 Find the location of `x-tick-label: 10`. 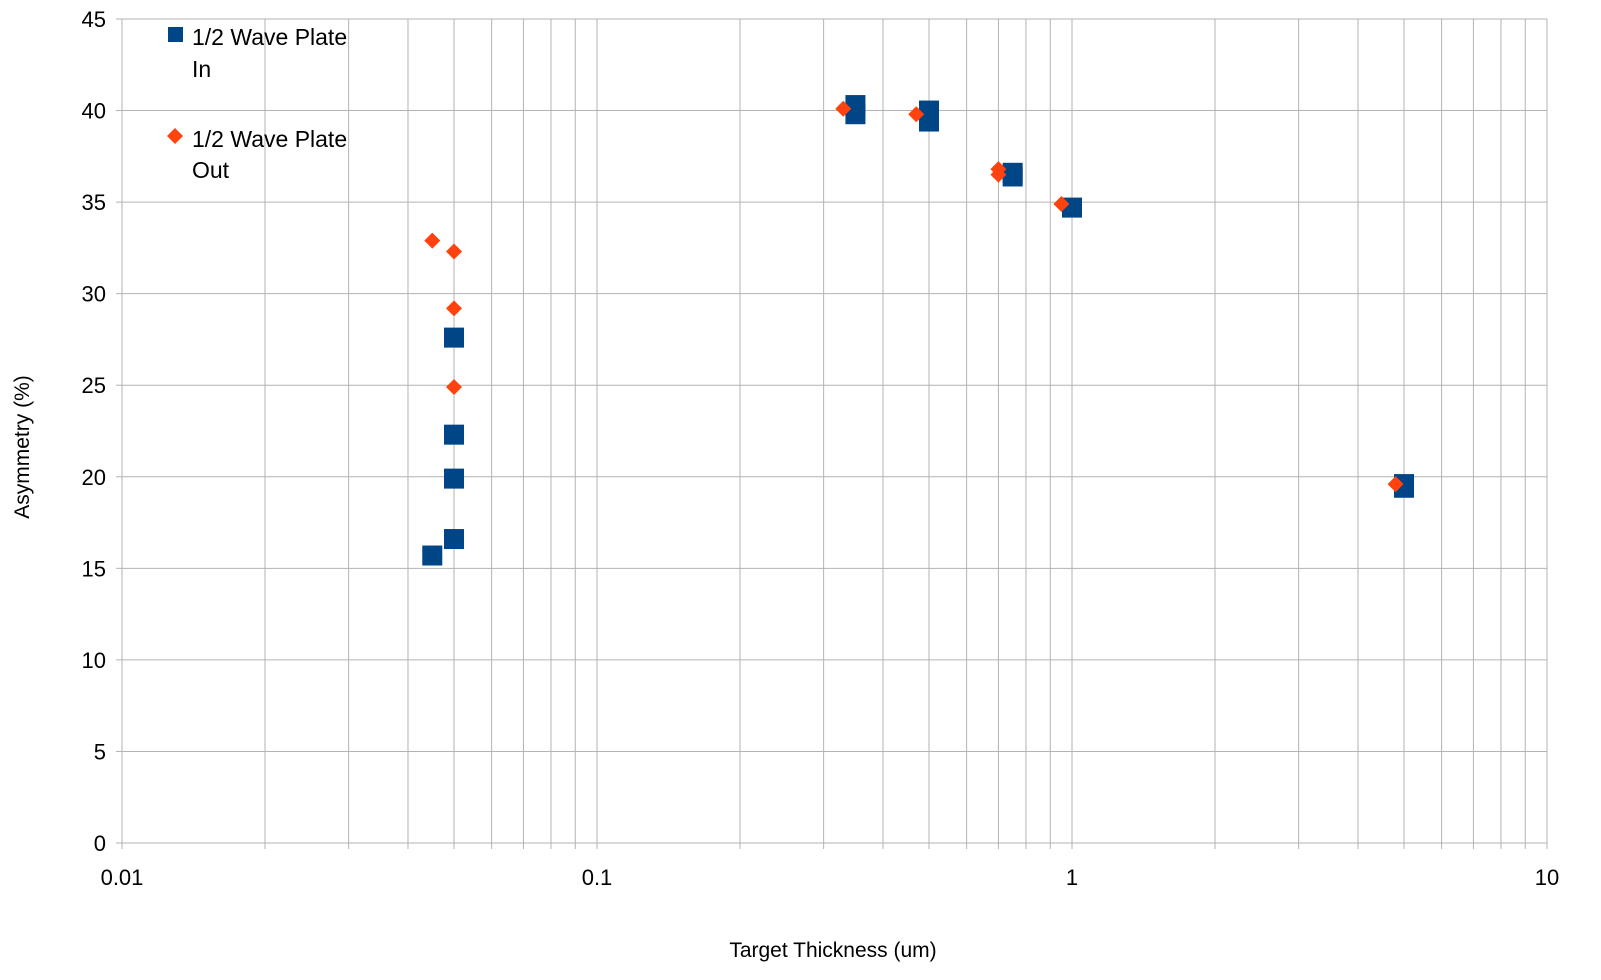

x-tick-label: 10 is located at coordinates (1547, 877).